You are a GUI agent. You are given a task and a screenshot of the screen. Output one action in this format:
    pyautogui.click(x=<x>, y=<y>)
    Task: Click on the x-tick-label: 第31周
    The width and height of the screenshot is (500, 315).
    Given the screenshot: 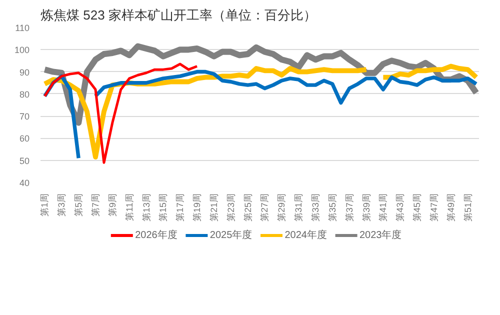 What is the action you would take?
    pyautogui.click(x=299, y=207)
    